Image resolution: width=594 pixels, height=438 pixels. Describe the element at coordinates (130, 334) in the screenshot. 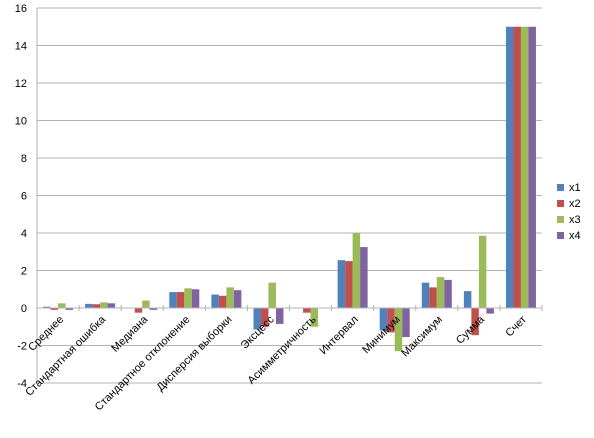

I see `x-tick-label: Медиана` at that location.